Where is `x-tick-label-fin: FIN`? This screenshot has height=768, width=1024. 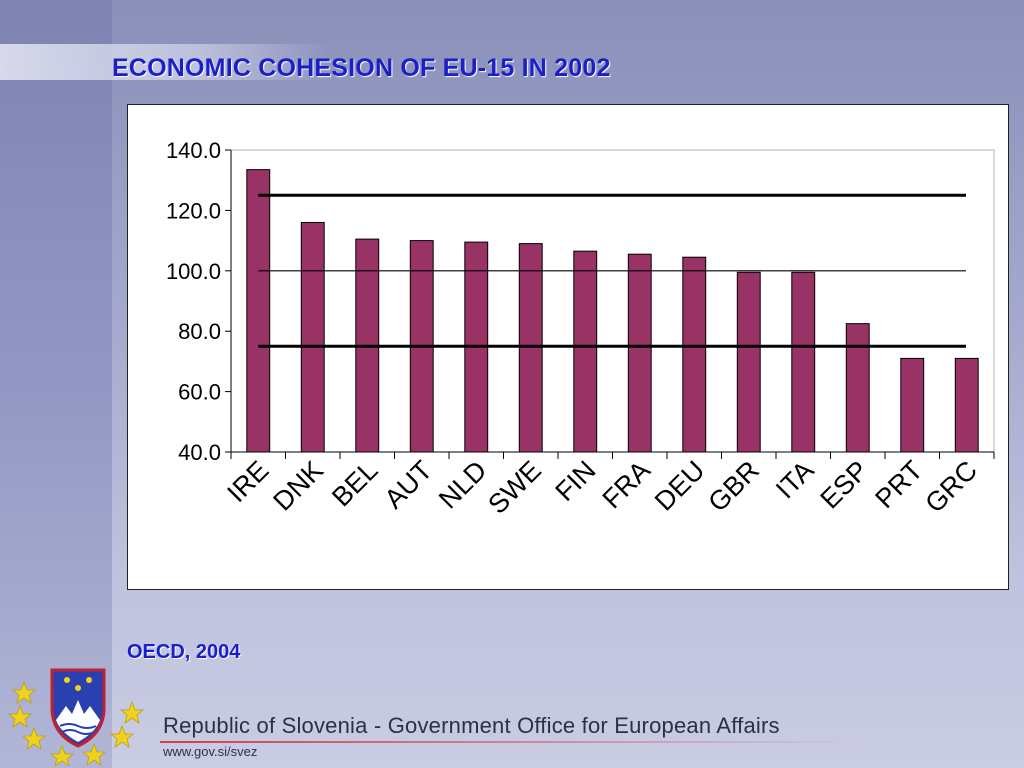
x-tick-label-fin: FIN is located at coordinates (576, 481).